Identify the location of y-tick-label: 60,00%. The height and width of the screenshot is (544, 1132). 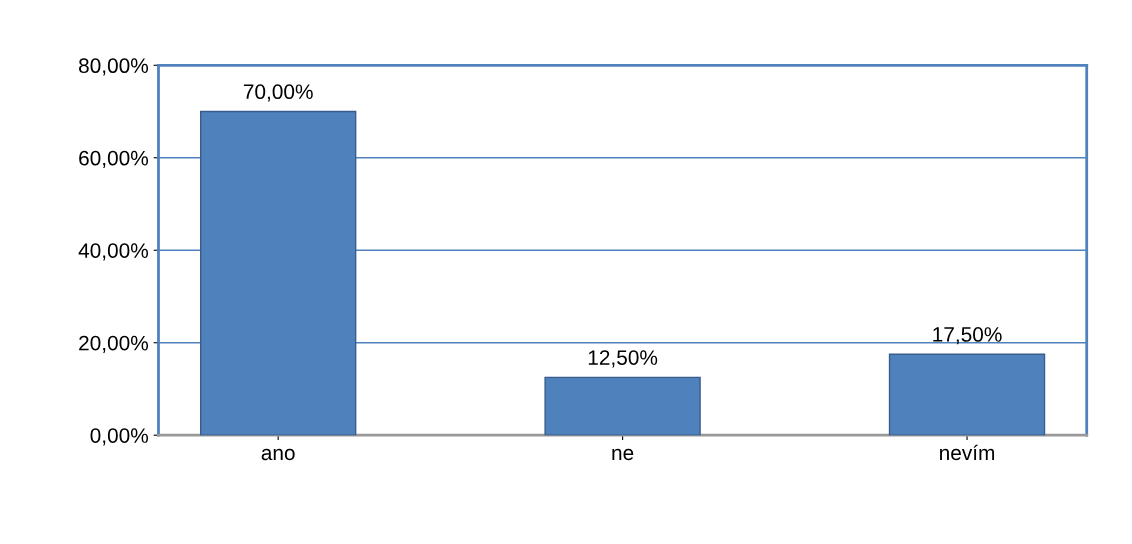
(114, 159).